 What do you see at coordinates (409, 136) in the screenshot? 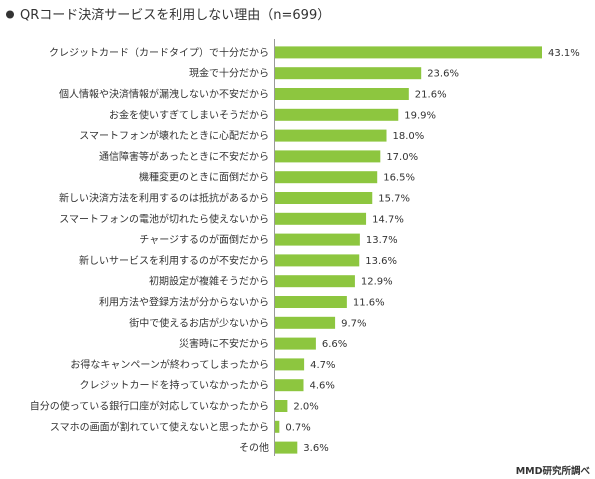
I see `data-label: 18.0%` at bounding box center [409, 136].